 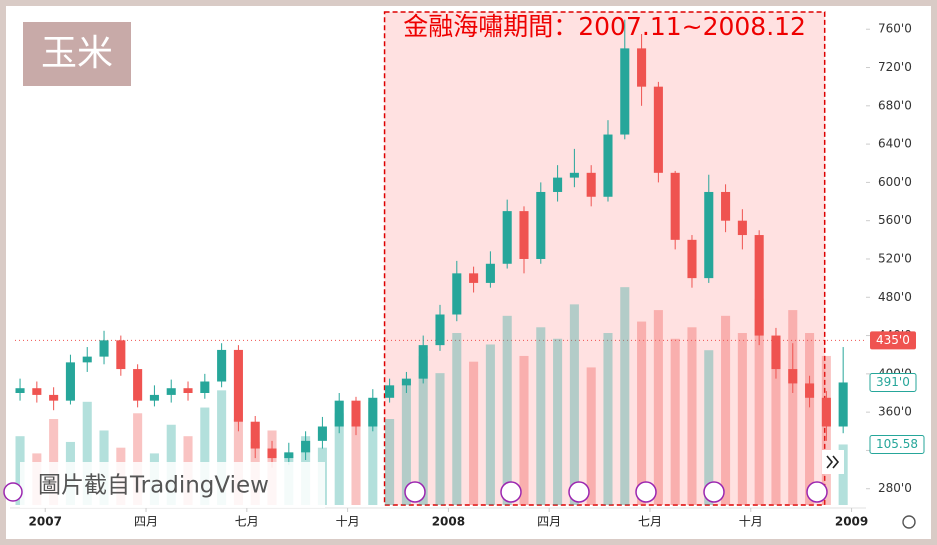 I want to click on watermark: 圖片截自TradingView, so click(x=153, y=486).